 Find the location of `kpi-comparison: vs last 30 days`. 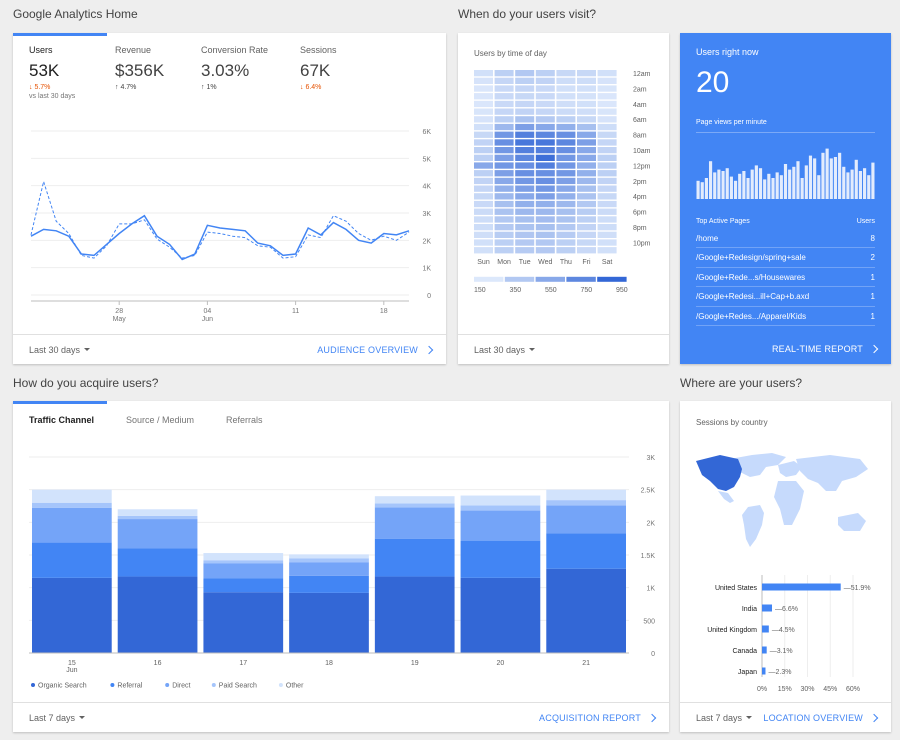

kpi-comparison: vs last 30 days is located at coordinates (52, 96).